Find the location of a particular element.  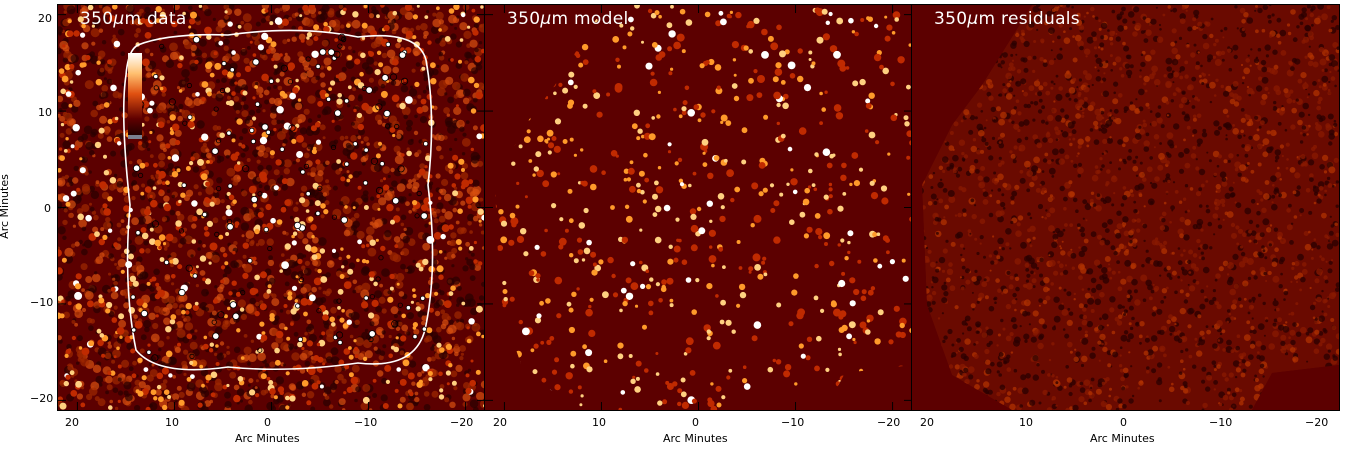

y-tick-label: 20 is located at coordinates (45, 18).